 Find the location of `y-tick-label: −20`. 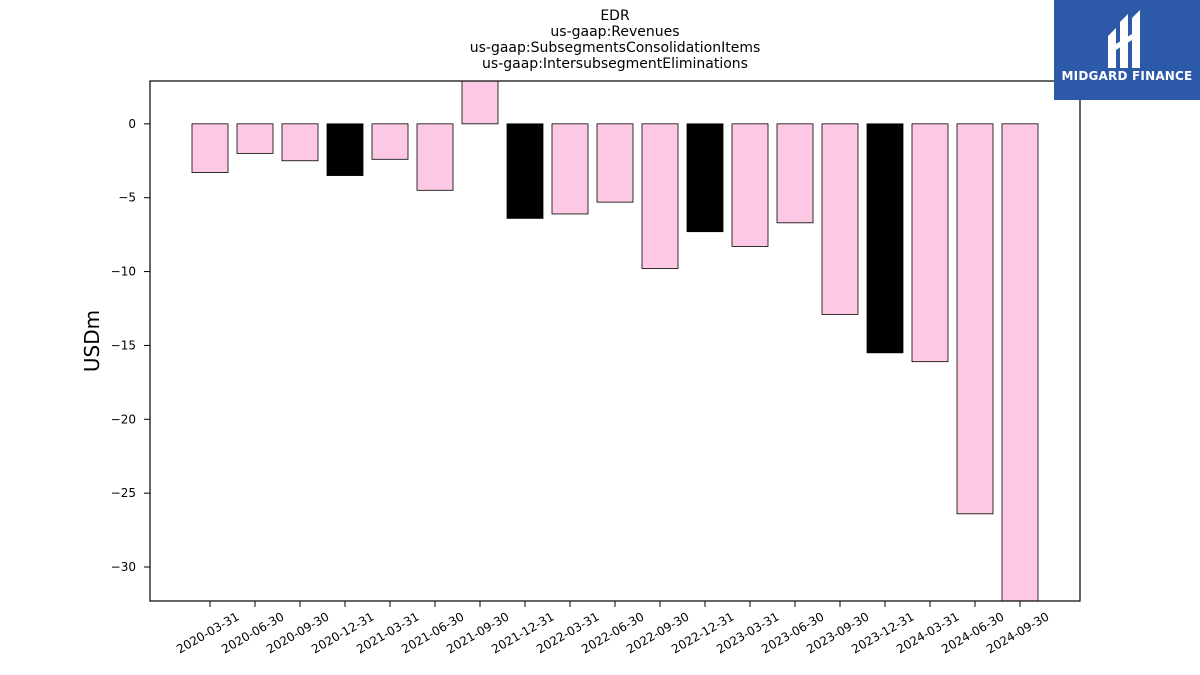

y-tick-label: −20 is located at coordinates (123, 419).